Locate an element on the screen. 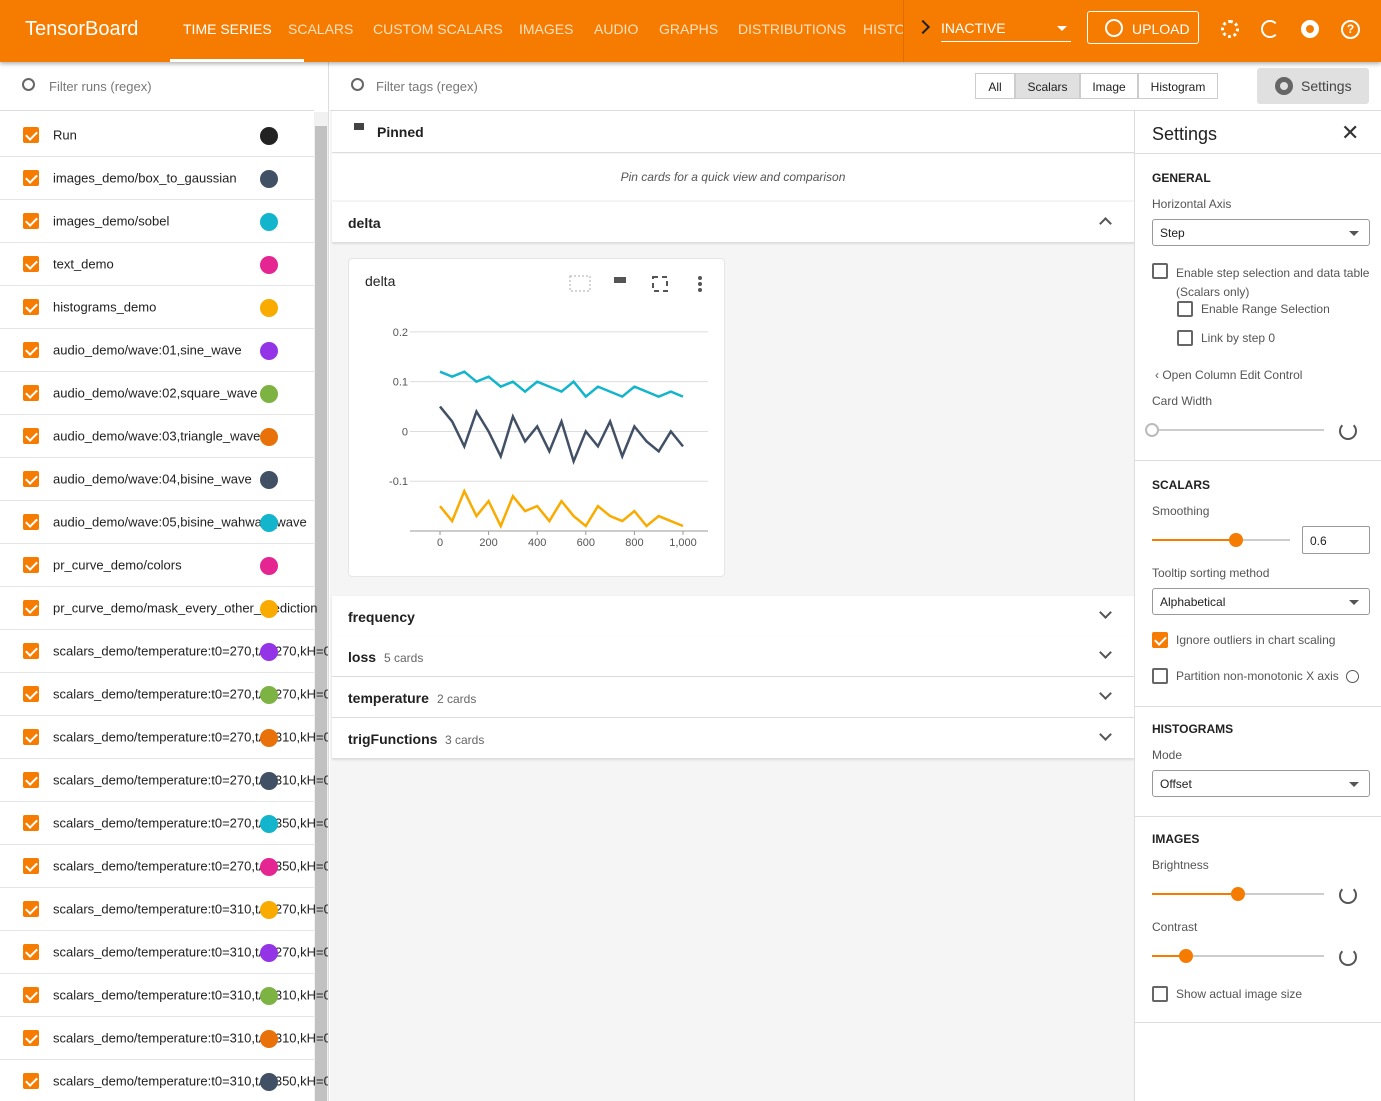 The image size is (1381, 1101). horizontal-axis-select: Step is located at coordinates (1261, 232).